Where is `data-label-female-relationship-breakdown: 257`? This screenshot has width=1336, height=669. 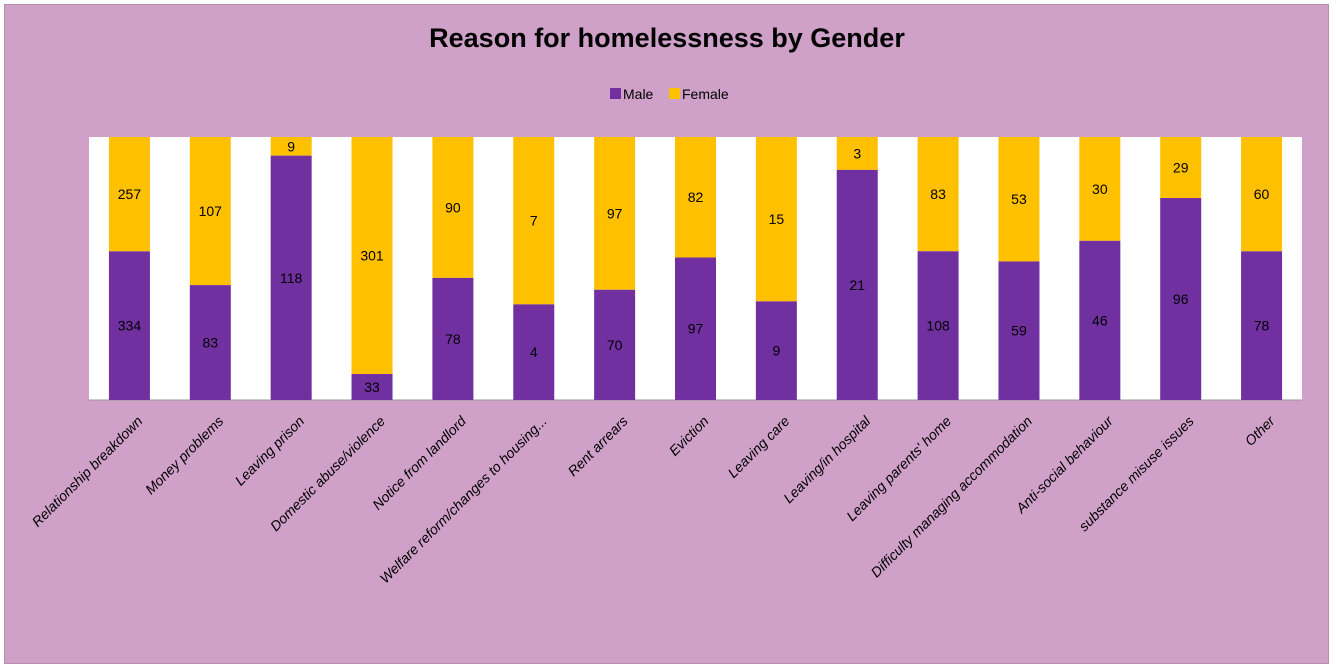
data-label-female-relationship-breakdown: 257 is located at coordinates (130, 194).